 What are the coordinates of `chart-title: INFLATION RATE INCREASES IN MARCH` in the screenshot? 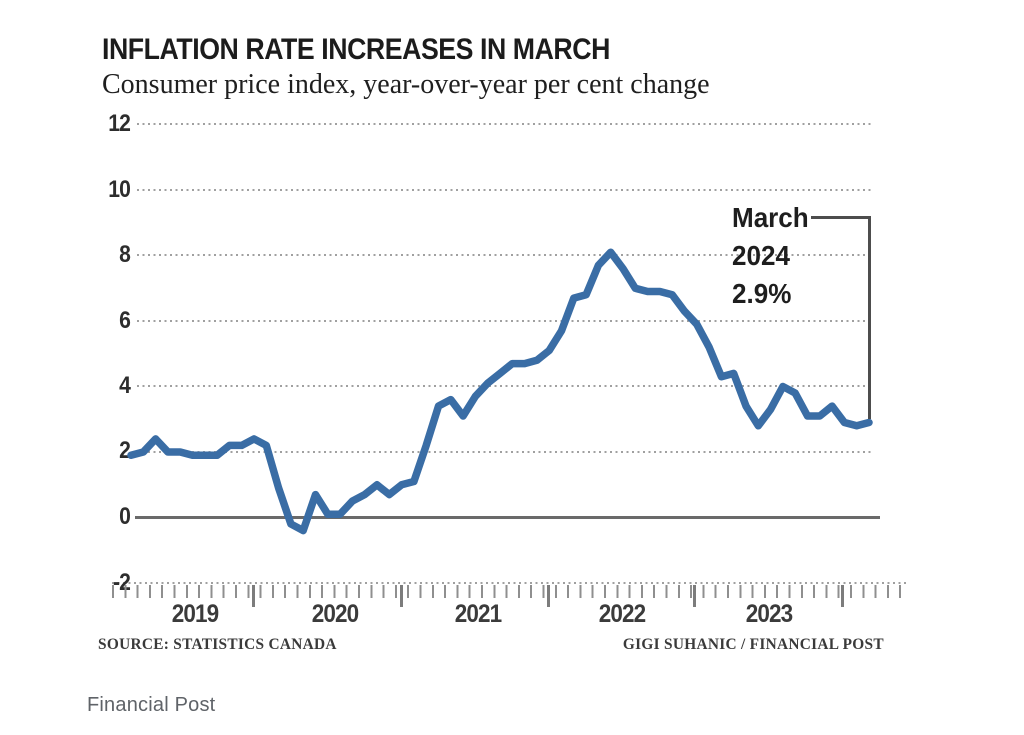 It's located at (356, 49).